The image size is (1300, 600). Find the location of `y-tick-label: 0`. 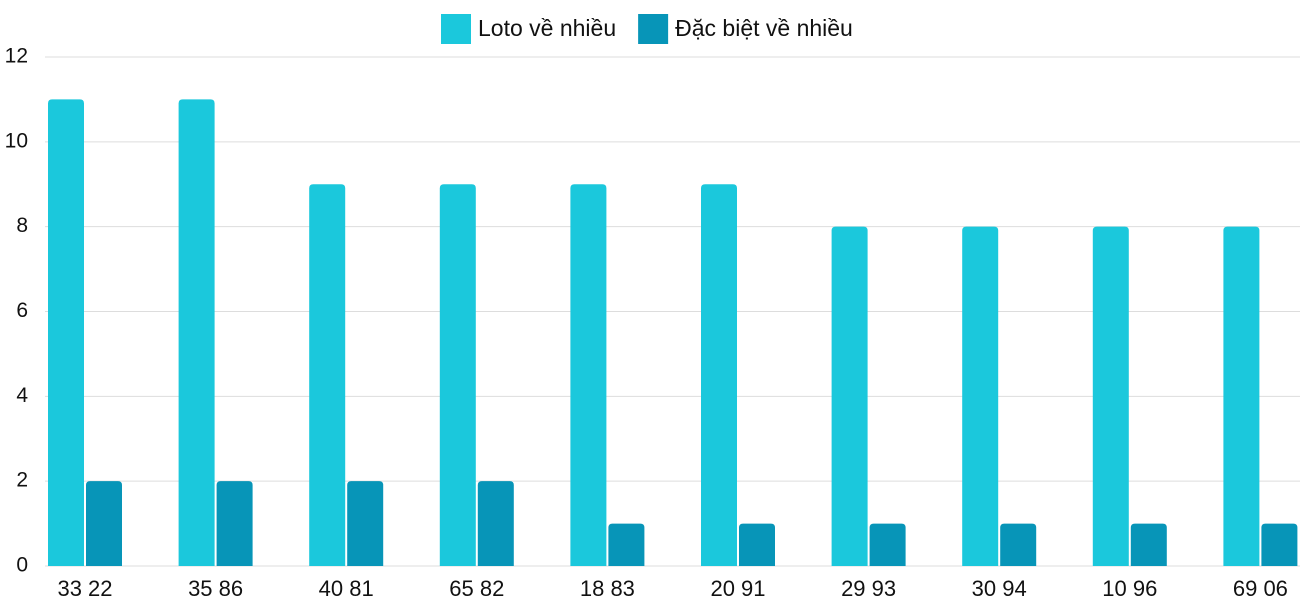

y-tick-label: 0 is located at coordinates (22, 565).